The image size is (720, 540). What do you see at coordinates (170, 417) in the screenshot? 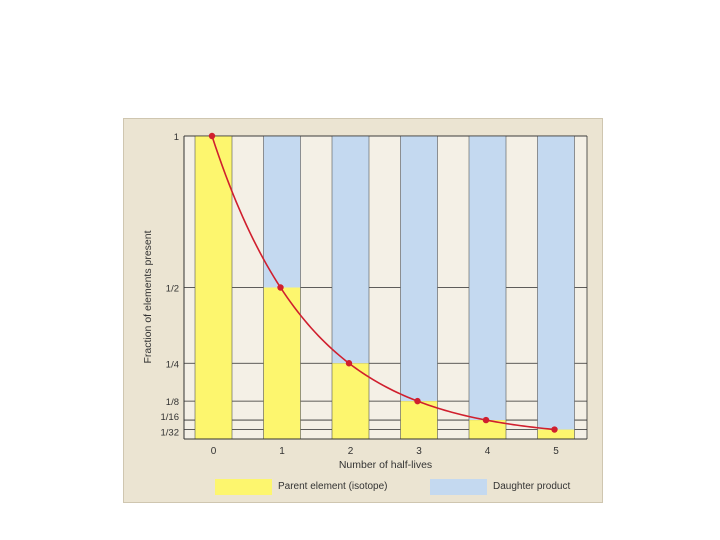
I see `y-tick-label: 1/16` at bounding box center [170, 417].